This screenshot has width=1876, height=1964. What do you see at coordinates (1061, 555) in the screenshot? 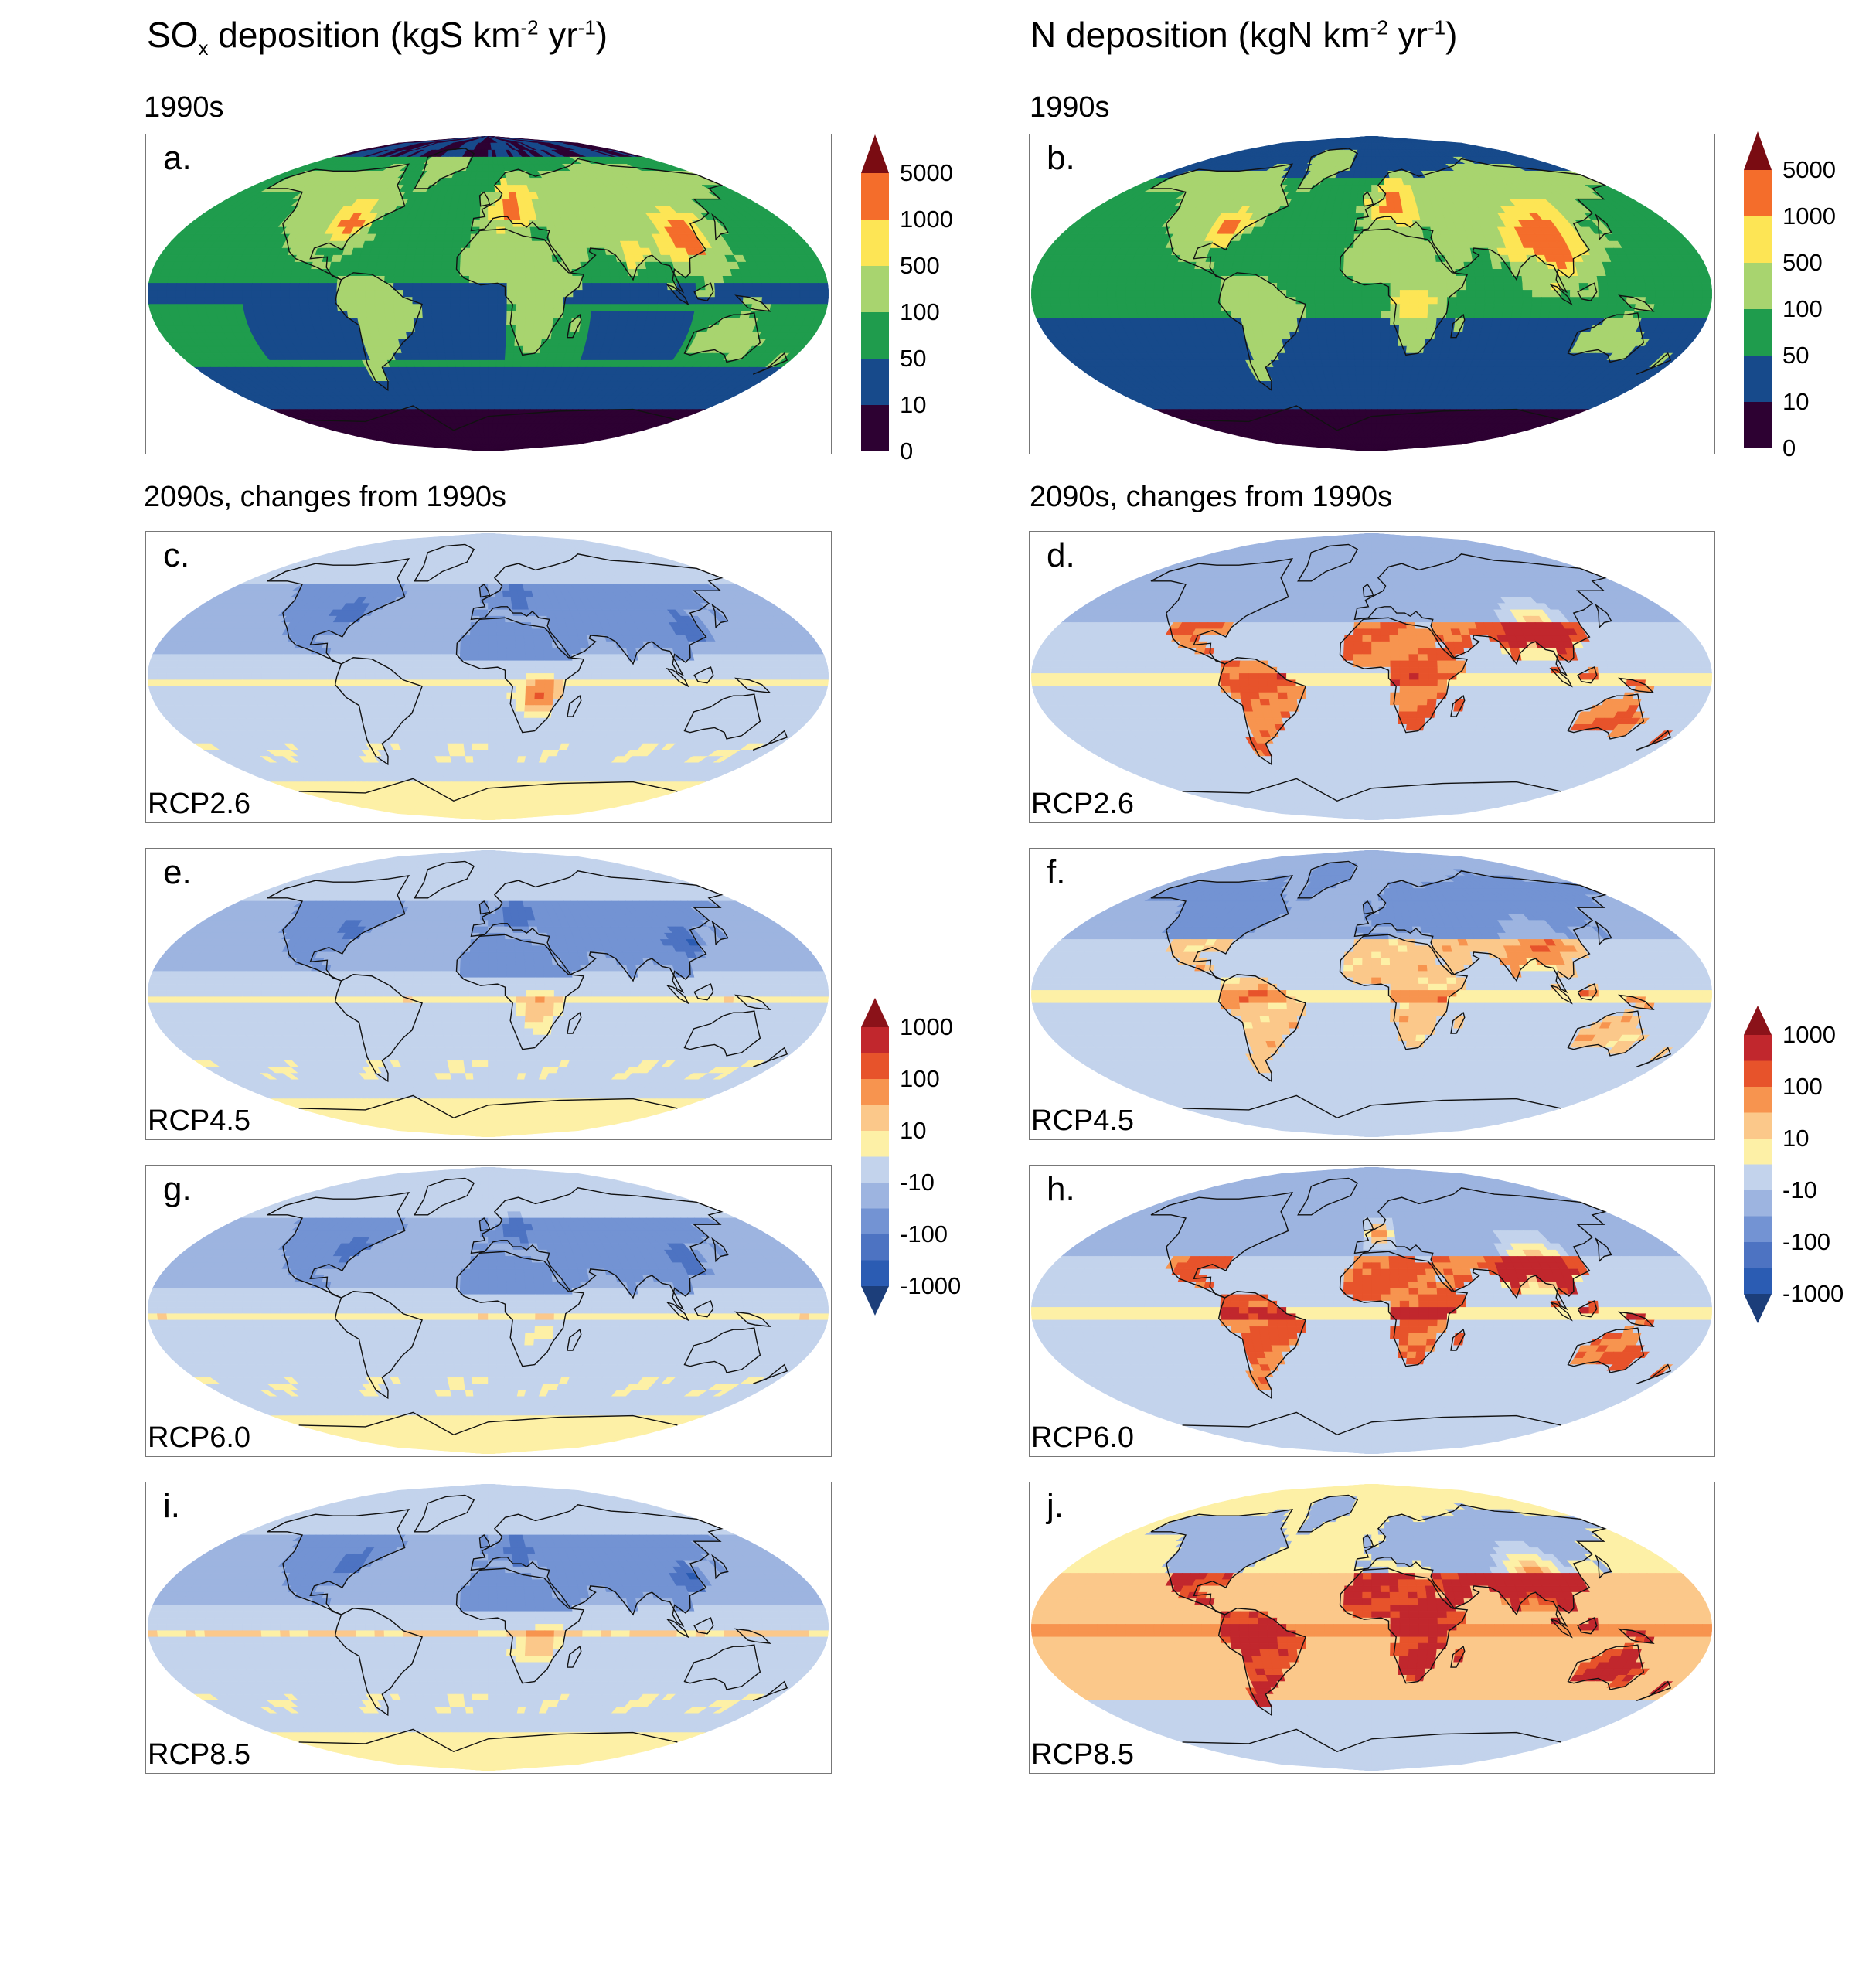
I see `panel-label-d: d.` at bounding box center [1061, 555].